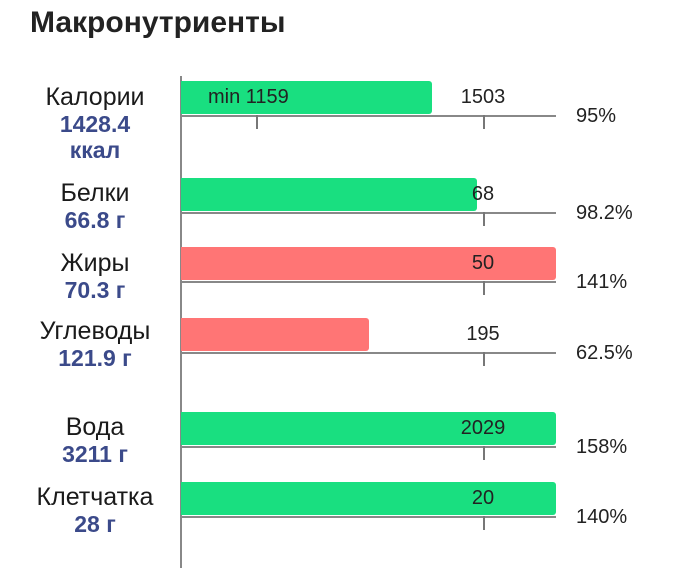 The image size is (680, 568). Describe the element at coordinates (95, 331) in the screenshot. I see `nutrient-name: Углеводы` at that location.